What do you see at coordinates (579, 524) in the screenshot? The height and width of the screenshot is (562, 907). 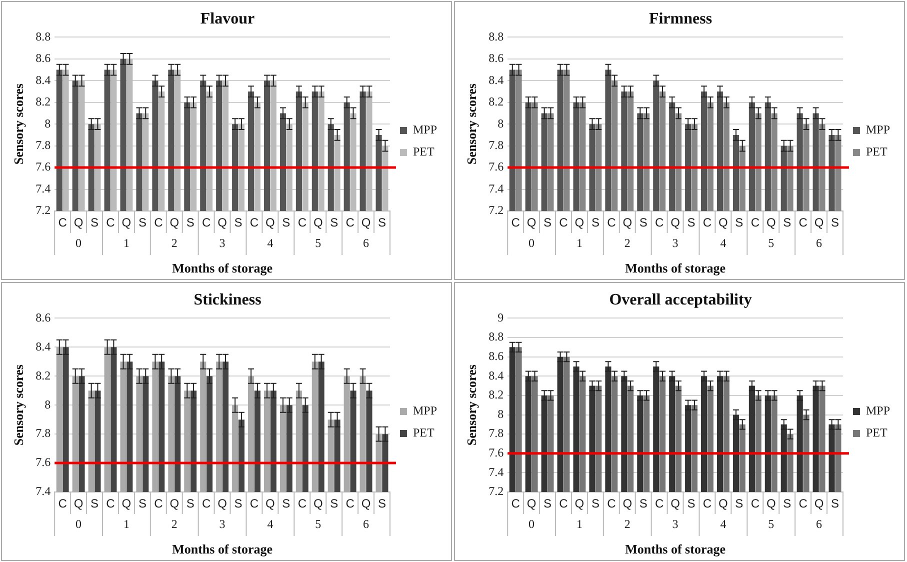 I see `text: 1` at bounding box center [579, 524].